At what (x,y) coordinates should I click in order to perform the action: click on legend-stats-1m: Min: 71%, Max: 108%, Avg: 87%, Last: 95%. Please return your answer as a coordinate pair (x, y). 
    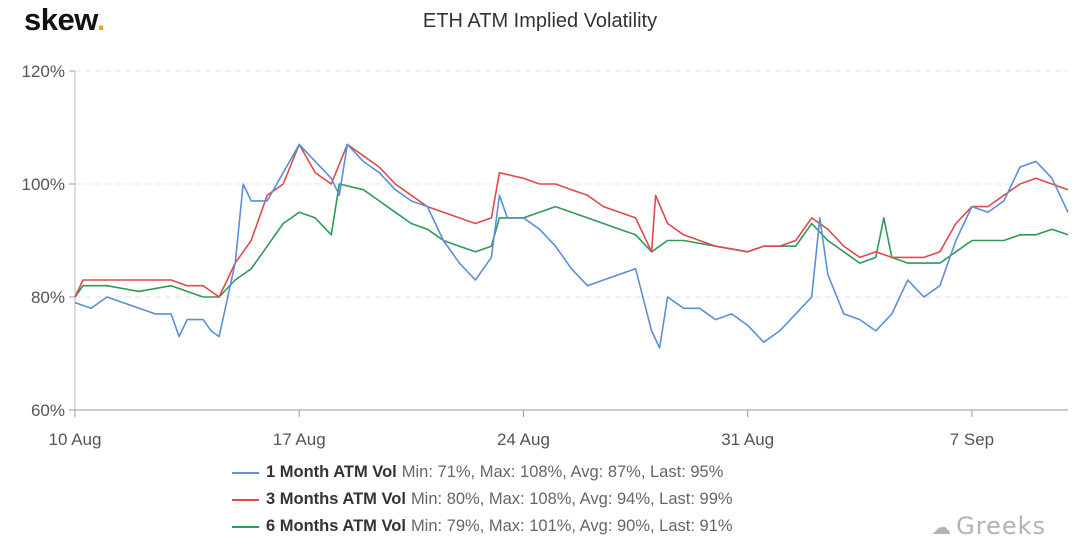
    Looking at the image, I should click on (562, 472).